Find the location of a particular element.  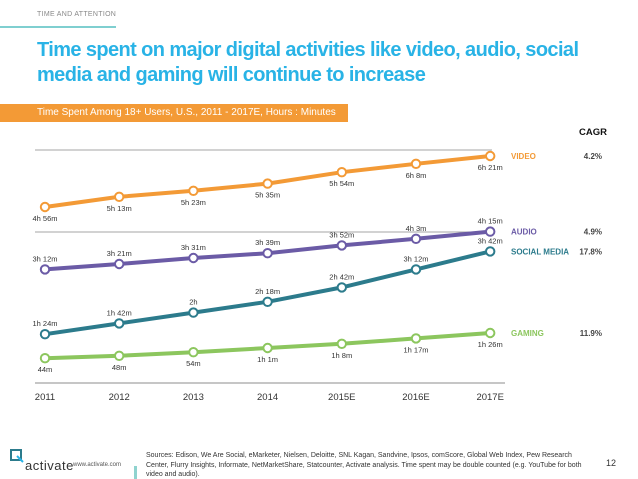

data-label: 5h 54m is located at coordinates (341, 183).